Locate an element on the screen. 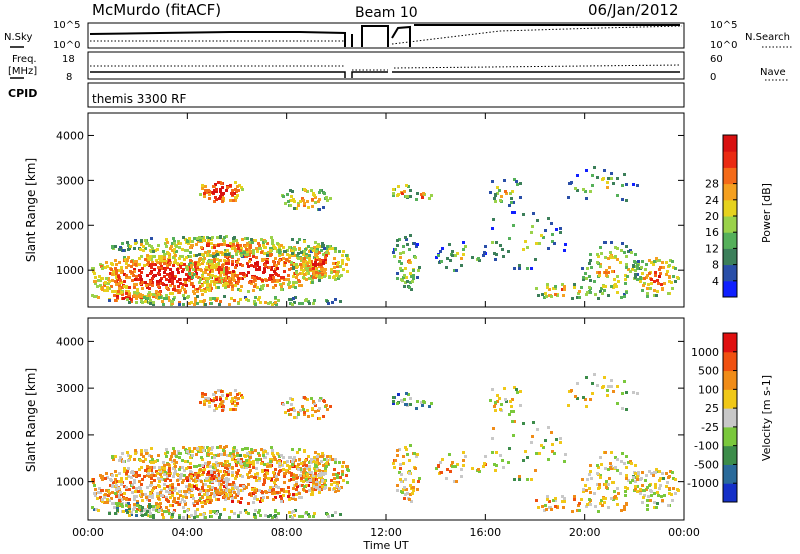  nave-label: Nave is located at coordinates (773, 72).